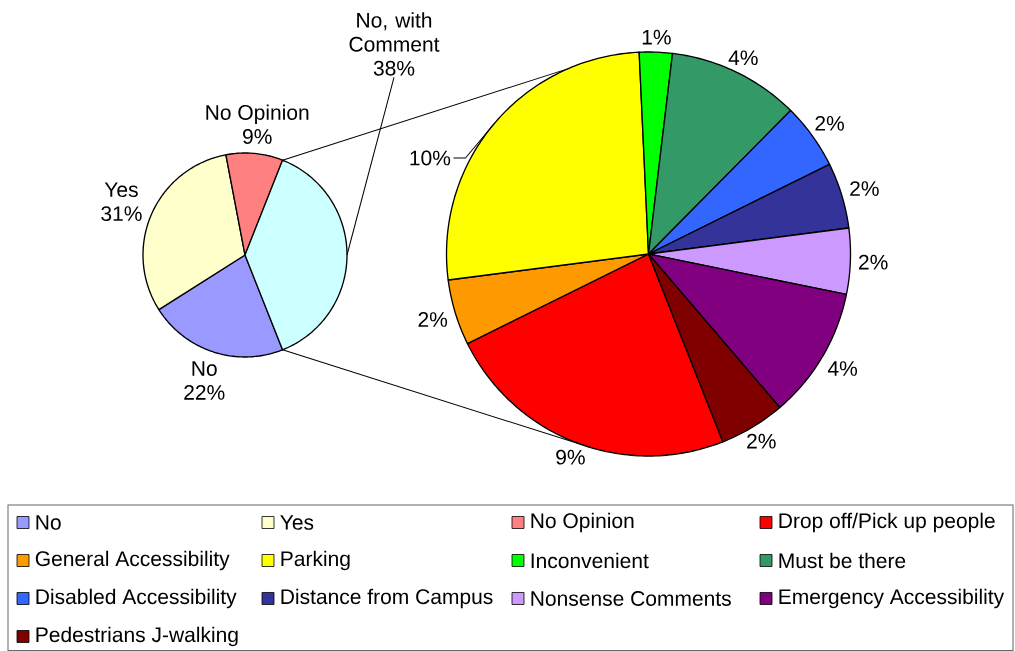 This screenshot has width=1015, height=651. Describe the element at coordinates (204, 368) in the screenshot. I see `slice-label: No` at that location.